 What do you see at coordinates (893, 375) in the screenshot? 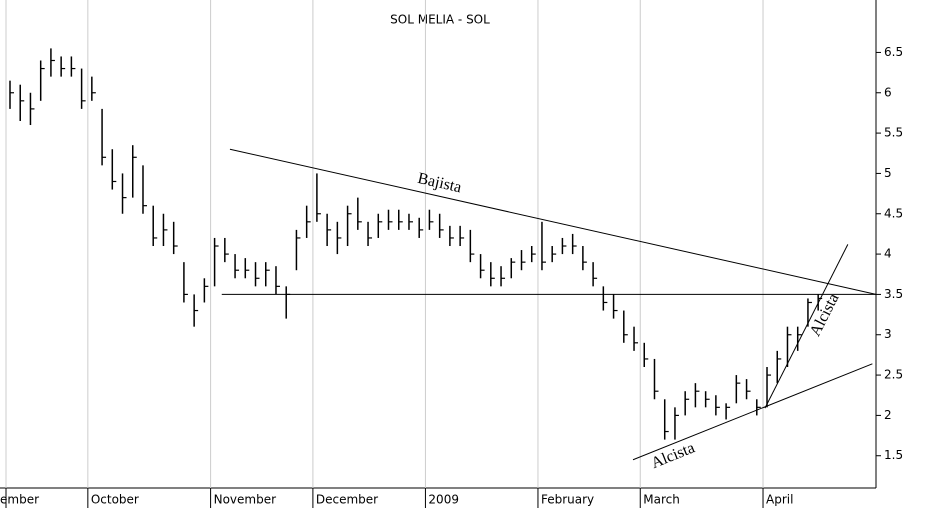
I see `y-tick-label: 2.5` at bounding box center [893, 375].